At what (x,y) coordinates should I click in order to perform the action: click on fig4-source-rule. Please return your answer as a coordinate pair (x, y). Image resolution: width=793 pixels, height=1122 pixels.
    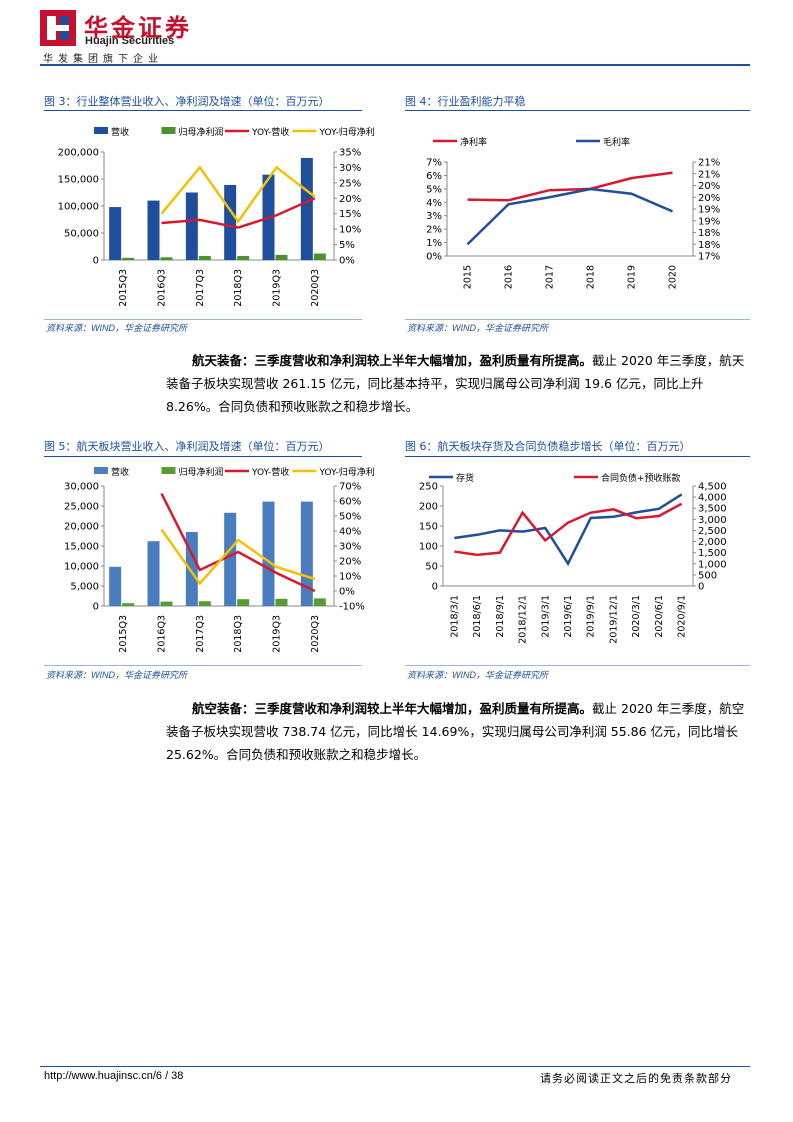
    Looking at the image, I should click on (577, 319).